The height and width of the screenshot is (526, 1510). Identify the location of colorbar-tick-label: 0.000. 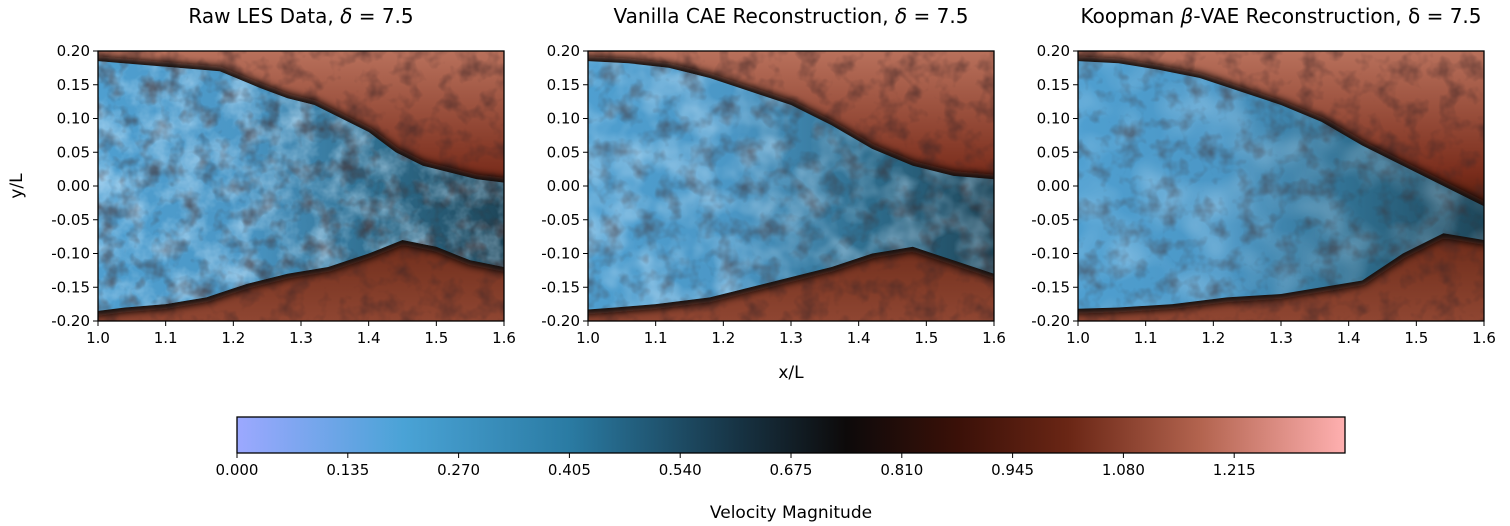
(237, 470).